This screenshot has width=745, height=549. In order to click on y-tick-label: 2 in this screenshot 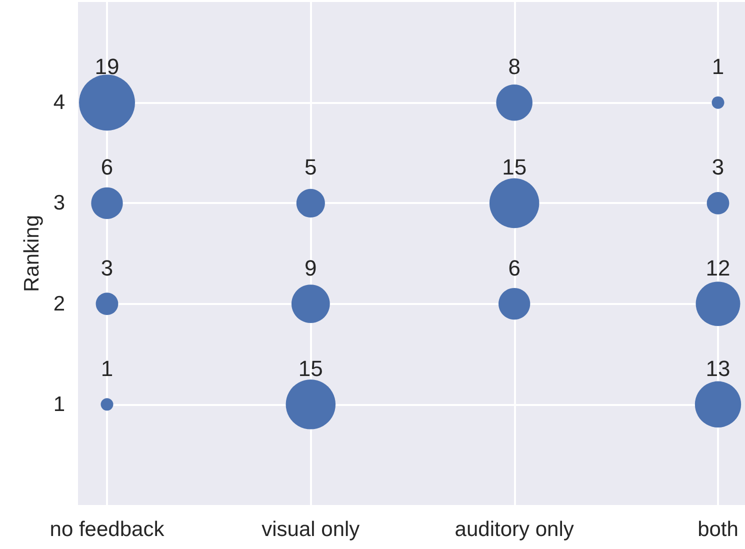, I will do `click(59, 304)`.